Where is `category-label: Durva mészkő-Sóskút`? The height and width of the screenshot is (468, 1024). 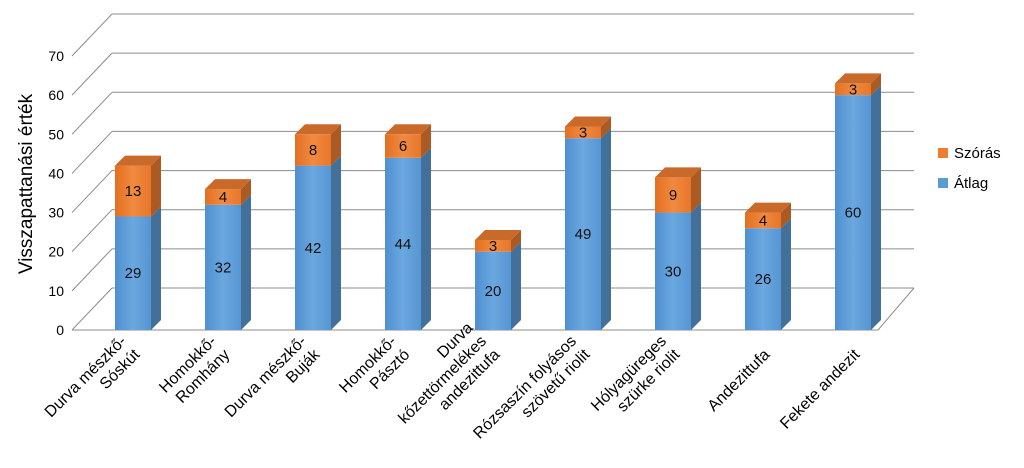
category-label: Durva mészkő-Sóskút is located at coordinates (93, 377).